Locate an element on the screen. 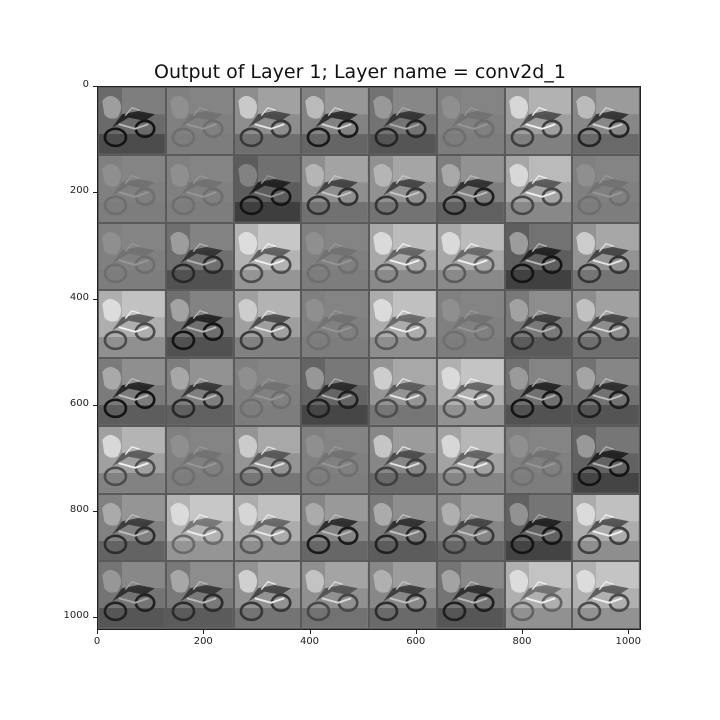 The width and height of the screenshot is (720, 720). y-tick-label: 600 is located at coordinates (79, 403).